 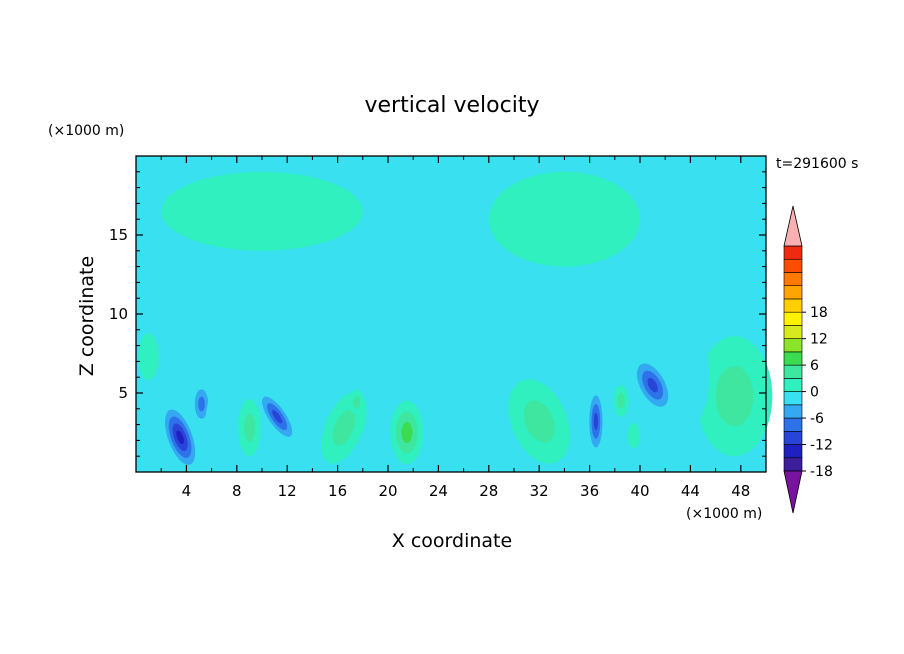 What do you see at coordinates (118, 314) in the screenshot?
I see `z-tick-label-10: 10` at bounding box center [118, 314].